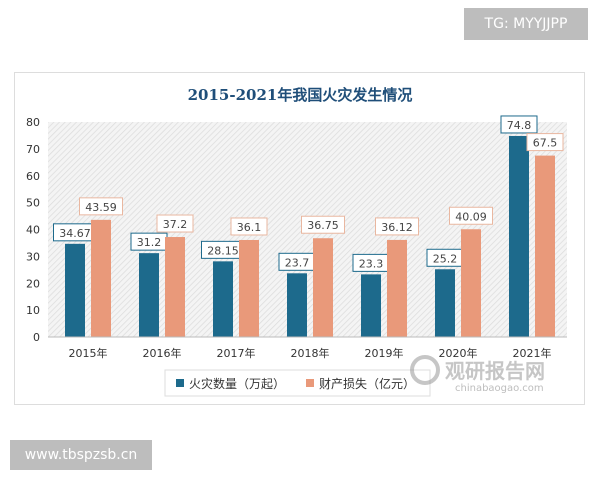 This screenshot has width=600, height=480. What do you see at coordinates (180, 383) in the screenshot?
I see `legend-swatch-fires` at bounding box center [180, 383].